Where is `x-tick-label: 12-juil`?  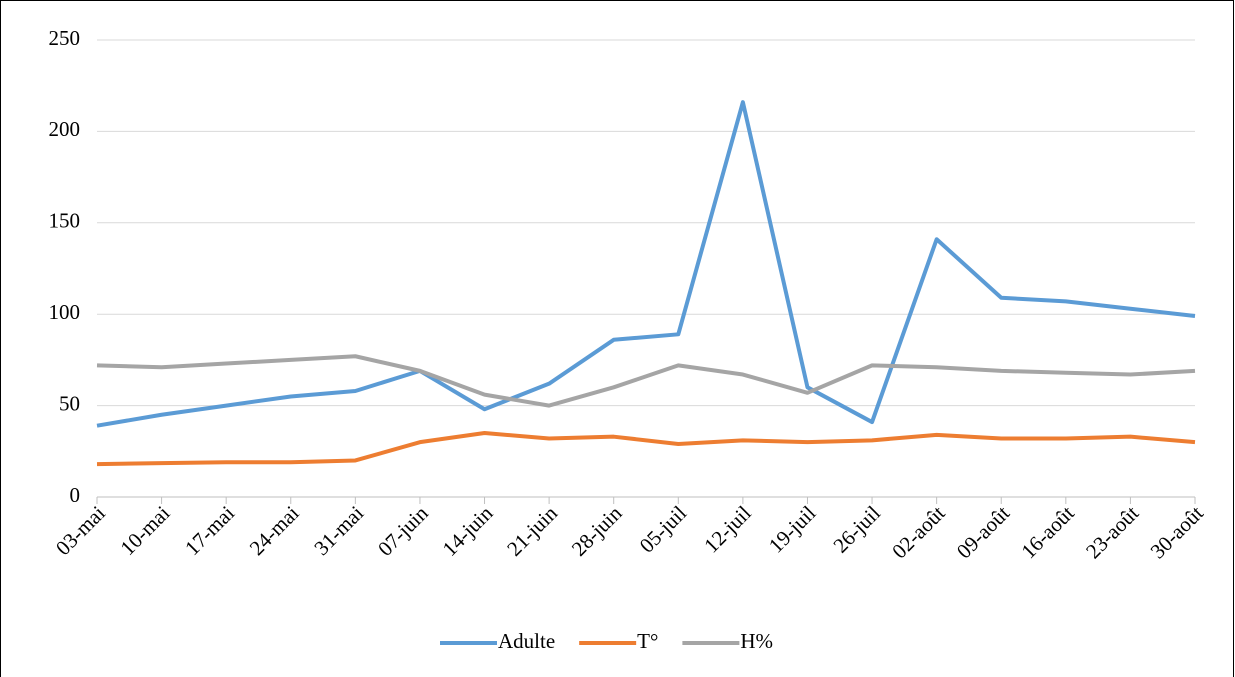 x-tick-label: 12-juil is located at coordinates (727, 529).